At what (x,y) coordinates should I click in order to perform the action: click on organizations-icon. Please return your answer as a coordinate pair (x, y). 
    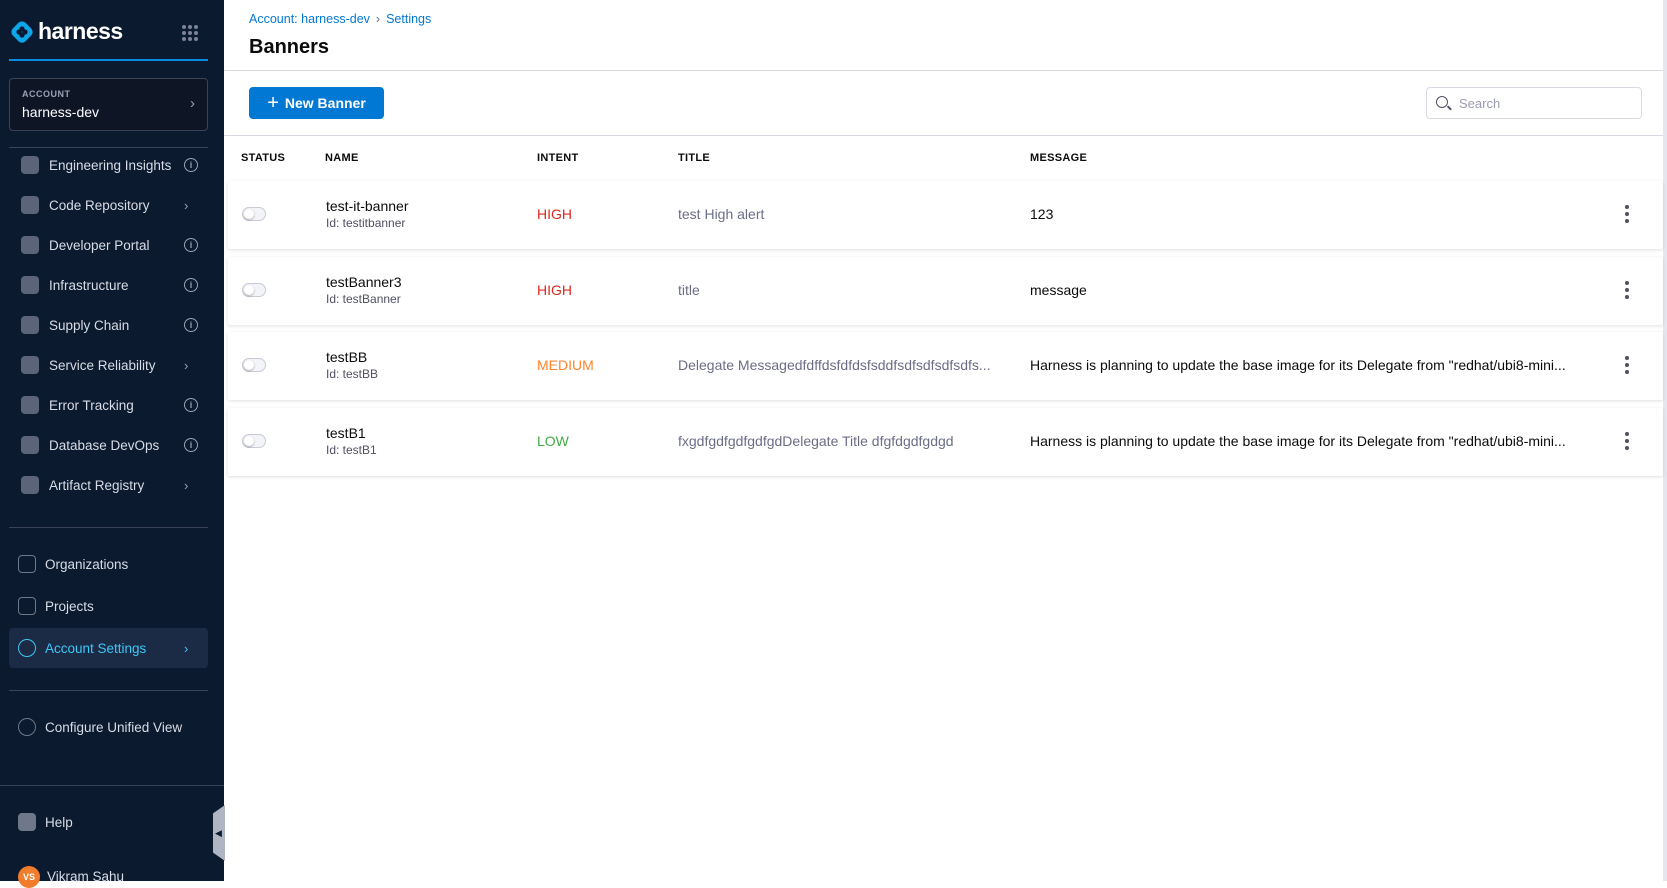
    Looking at the image, I should click on (27, 564).